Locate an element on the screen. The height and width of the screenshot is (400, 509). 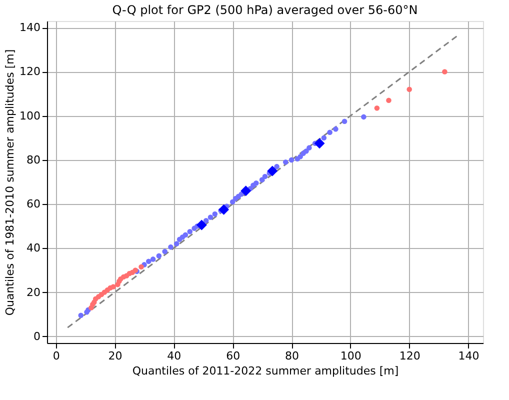
y-tick-label: 140 is located at coordinates (30, 27).